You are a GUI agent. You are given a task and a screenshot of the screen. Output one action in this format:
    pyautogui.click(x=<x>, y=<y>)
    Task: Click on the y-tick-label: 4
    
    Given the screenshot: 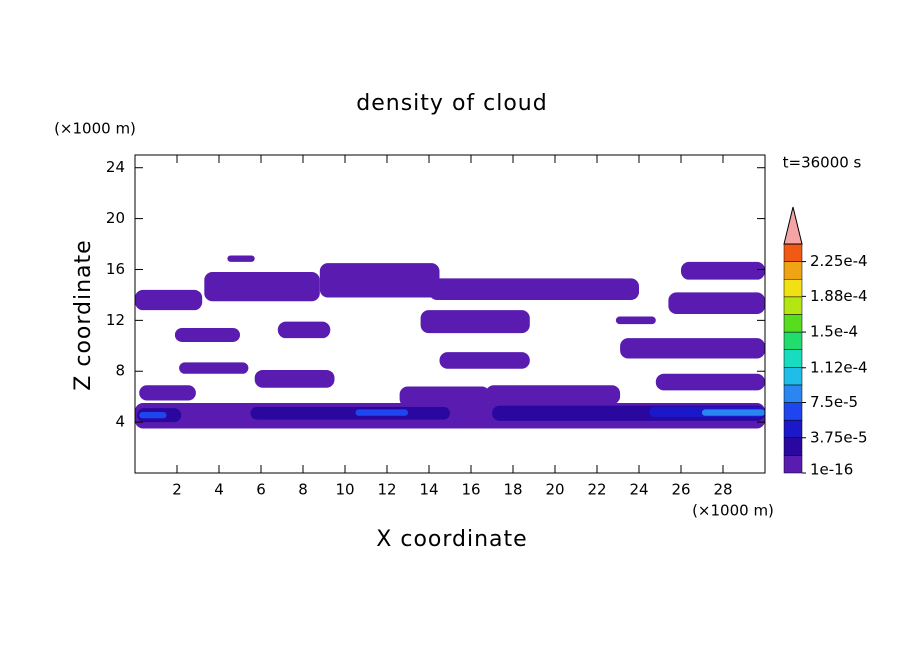 What is the action you would take?
    pyautogui.click(x=120, y=422)
    